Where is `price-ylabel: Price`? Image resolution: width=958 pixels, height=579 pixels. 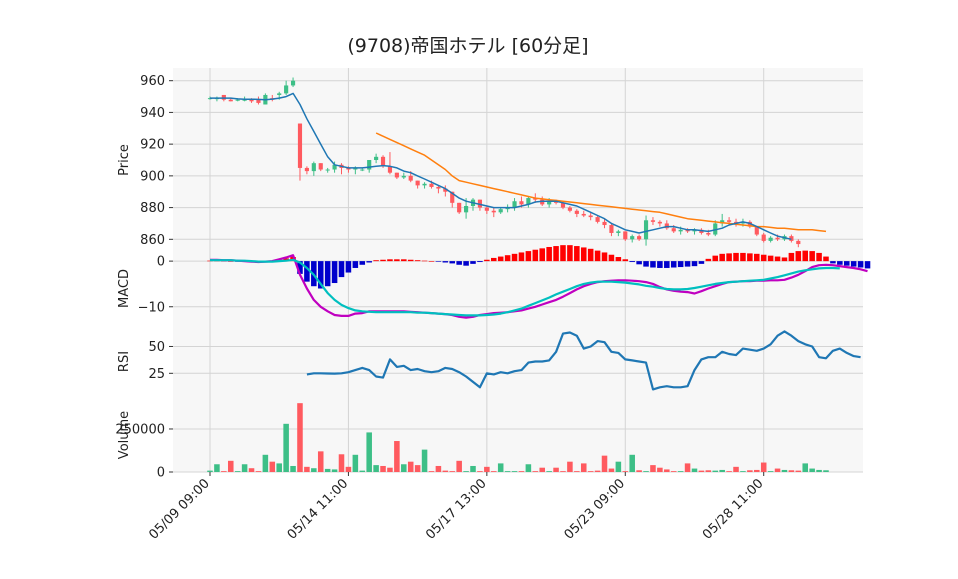 price-ylabel: Price is located at coordinates (124, 160).